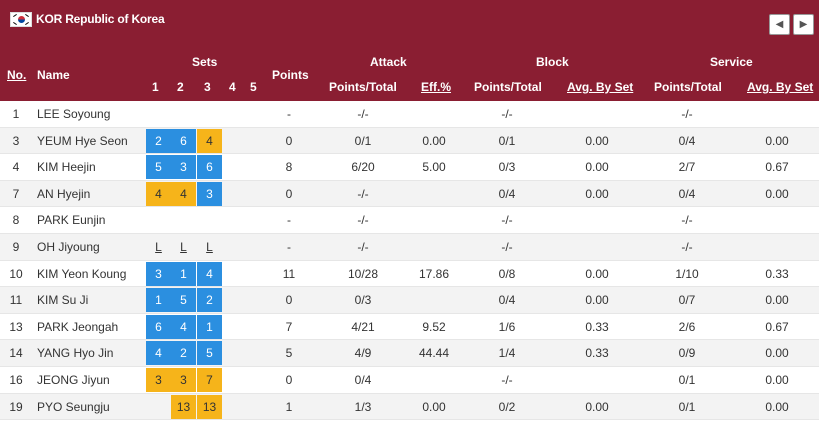 The height and width of the screenshot is (421, 819). Describe the element at coordinates (183, 353) in the screenshot. I see `set-2-cell: 2` at that location.